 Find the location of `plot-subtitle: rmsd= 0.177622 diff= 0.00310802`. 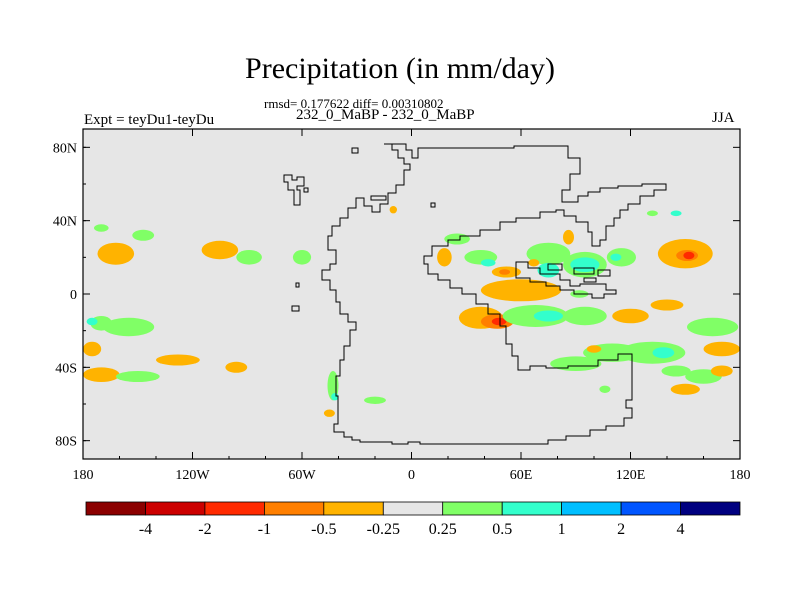

plot-subtitle: rmsd= 0.177622 diff= 0.00310802 is located at coordinates (354, 103).